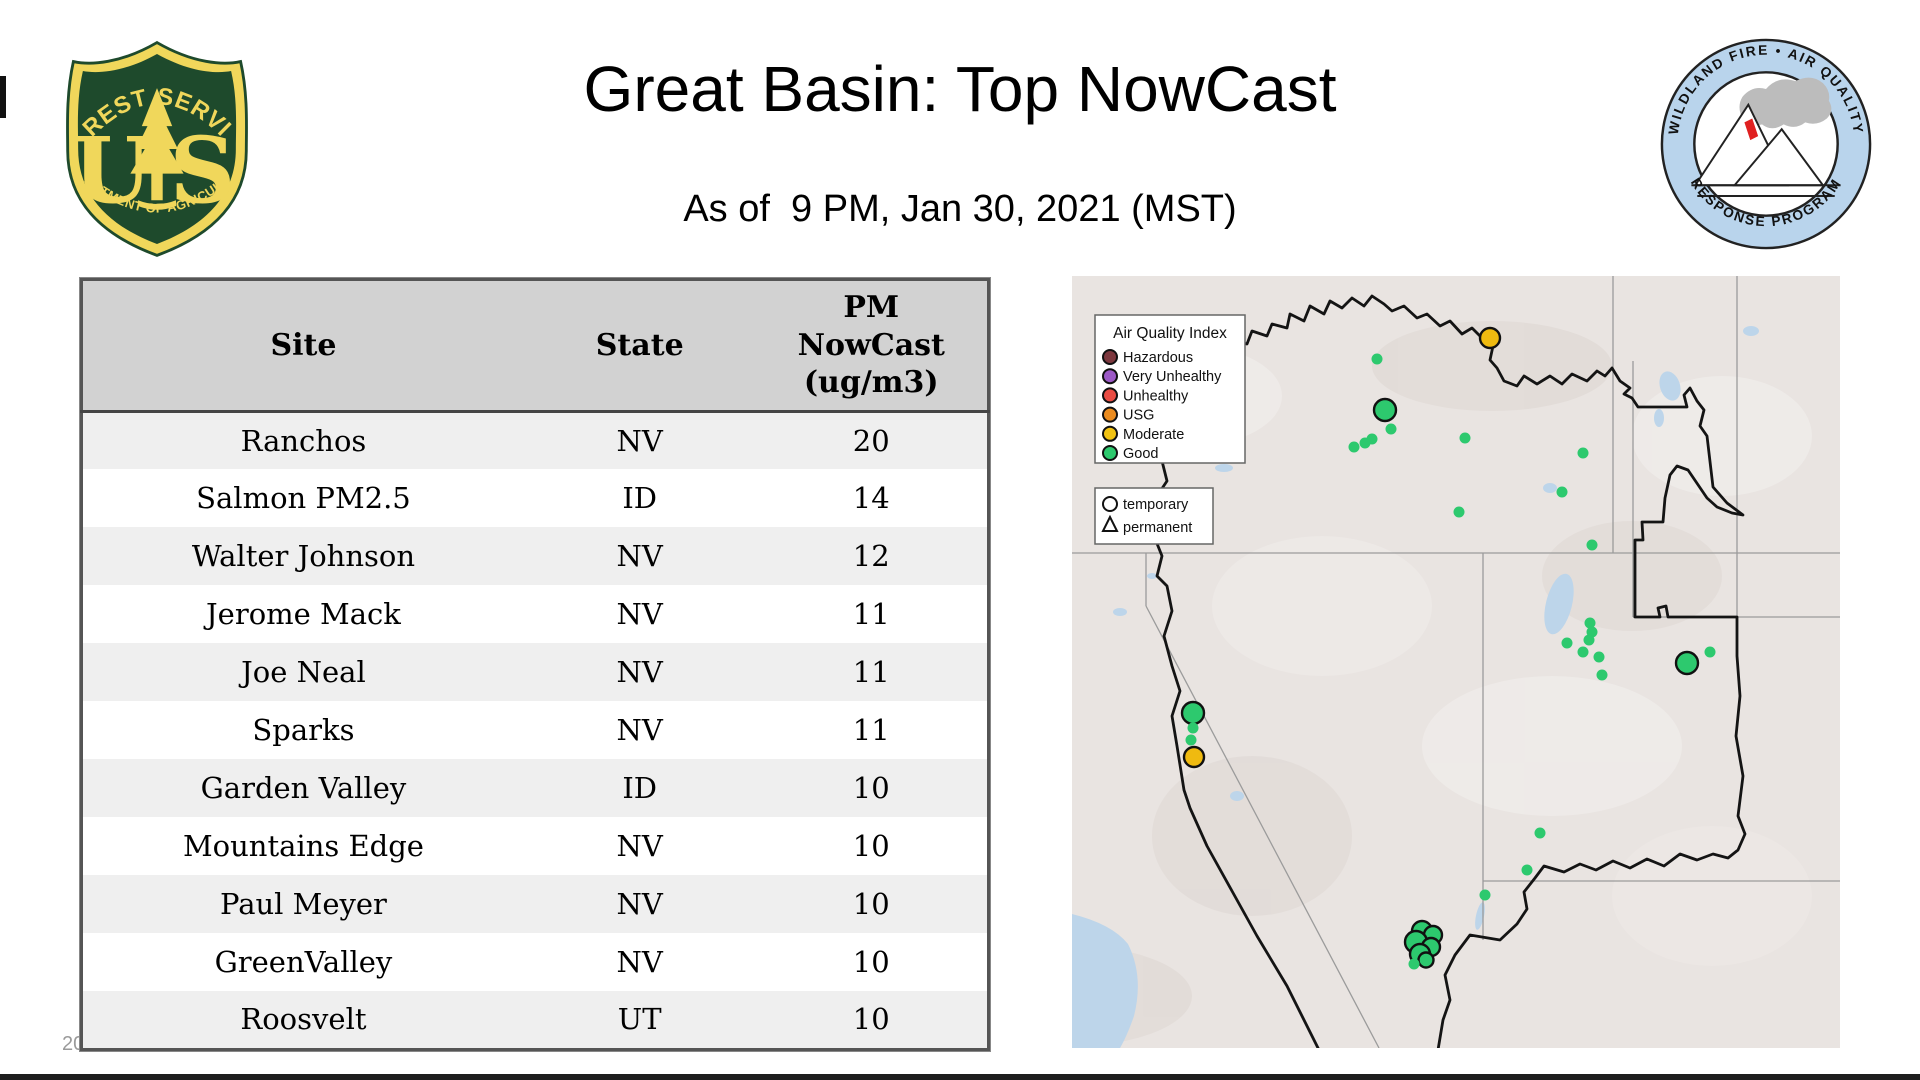 This screenshot has width=1920, height=1080. Describe the element at coordinates (1153, 435) in the screenshot. I see `aqi-legend-label: Moderate` at that location.